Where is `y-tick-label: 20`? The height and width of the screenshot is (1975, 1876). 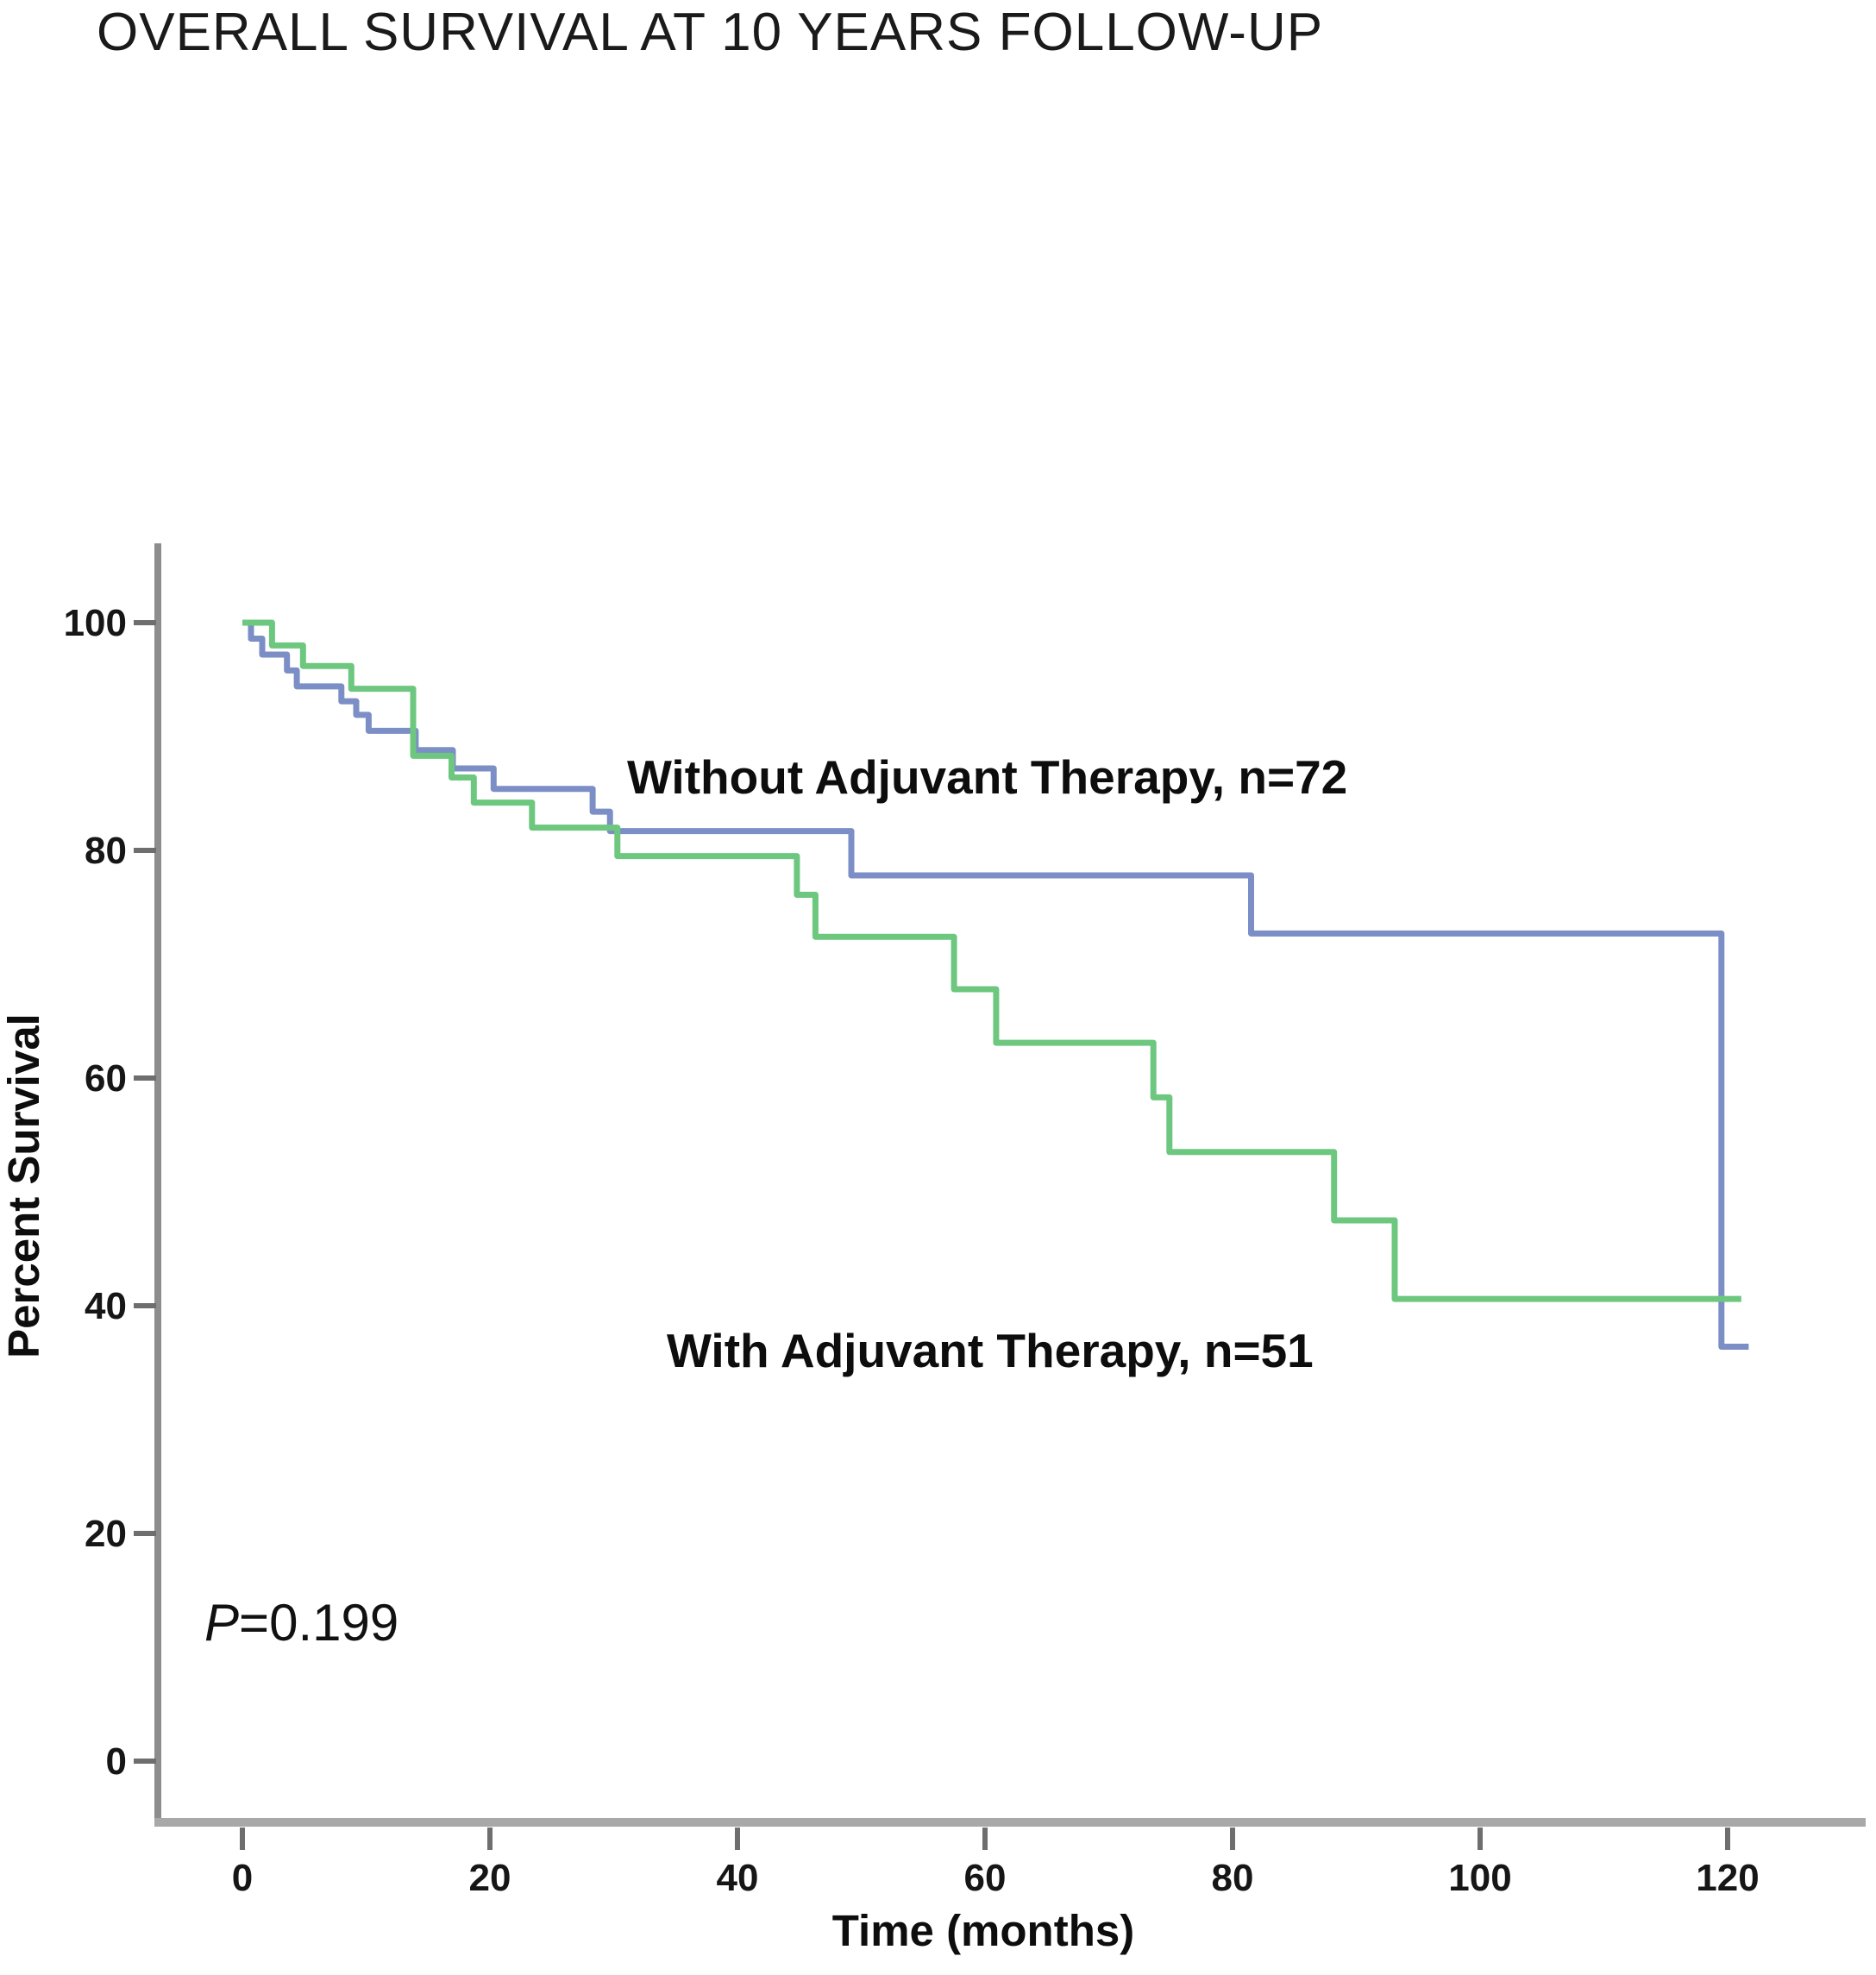
y-tick-label: 20 is located at coordinates (106, 1534).